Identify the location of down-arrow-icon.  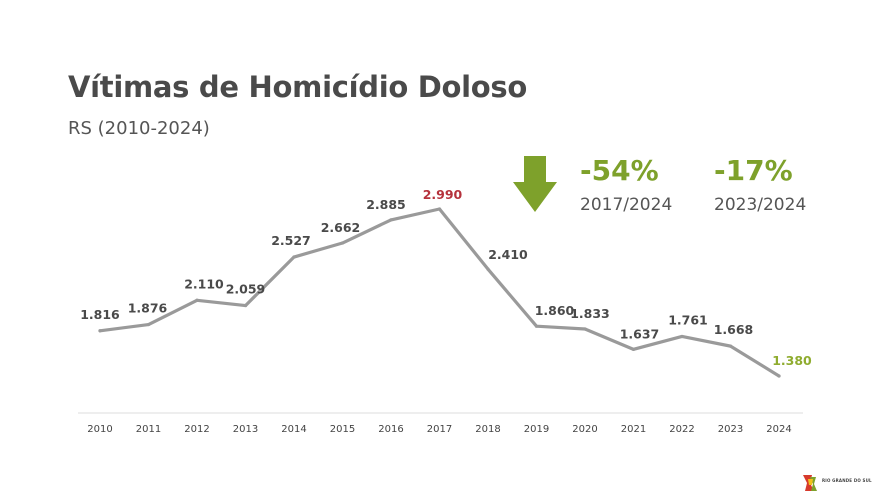
(535, 184).